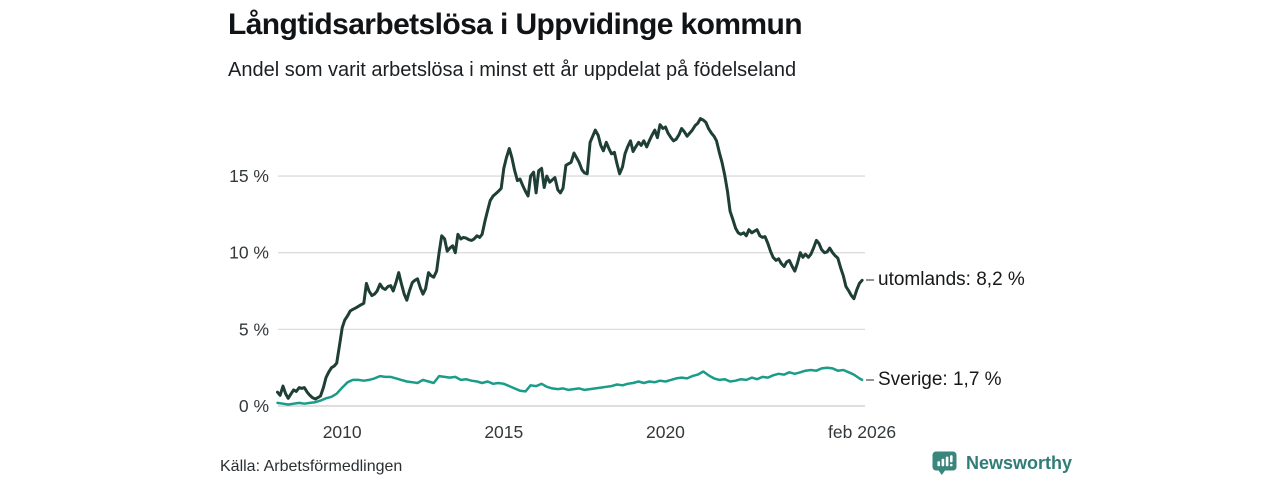 The height and width of the screenshot is (480, 1280). What do you see at coordinates (1019, 463) in the screenshot?
I see `newsworthy-logo-text: Newsworthy` at bounding box center [1019, 463].